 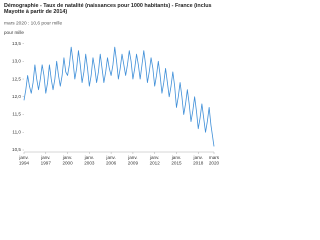 I want to click on x-tick-label-line: 1997, so click(x=46, y=163).